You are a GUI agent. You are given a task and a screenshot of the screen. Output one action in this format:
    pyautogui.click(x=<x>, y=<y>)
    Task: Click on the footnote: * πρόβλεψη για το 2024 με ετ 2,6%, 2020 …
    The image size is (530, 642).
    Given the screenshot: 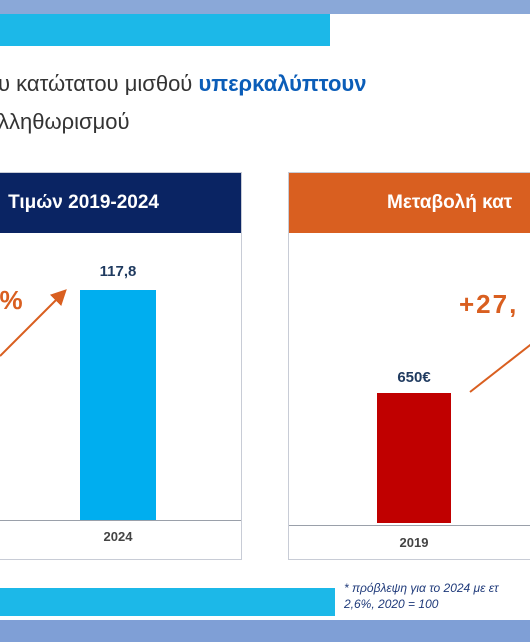 What is the action you would take?
    pyautogui.click(x=421, y=596)
    